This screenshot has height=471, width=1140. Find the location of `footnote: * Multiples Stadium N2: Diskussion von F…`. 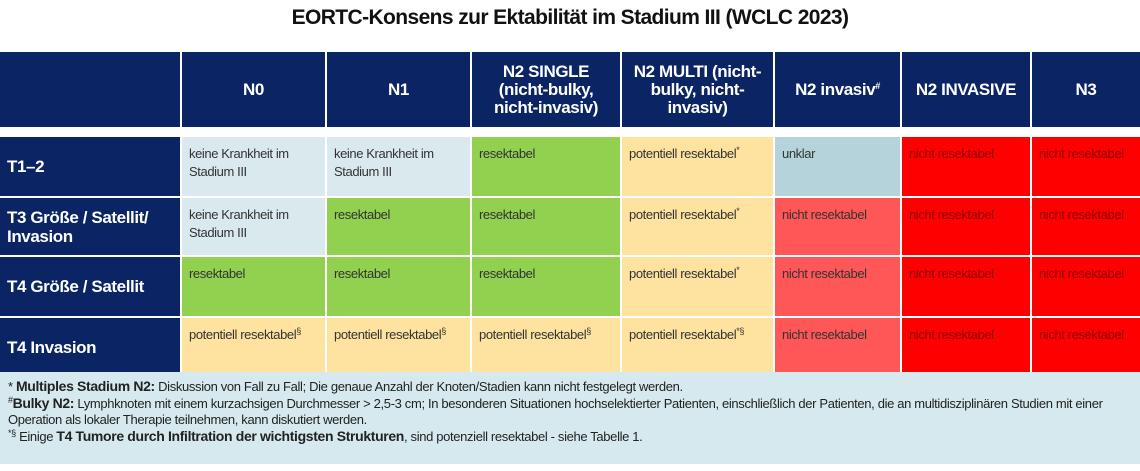

footnote: * Multiples Stadium N2: Diskussion von F… is located at coordinates (570, 386).